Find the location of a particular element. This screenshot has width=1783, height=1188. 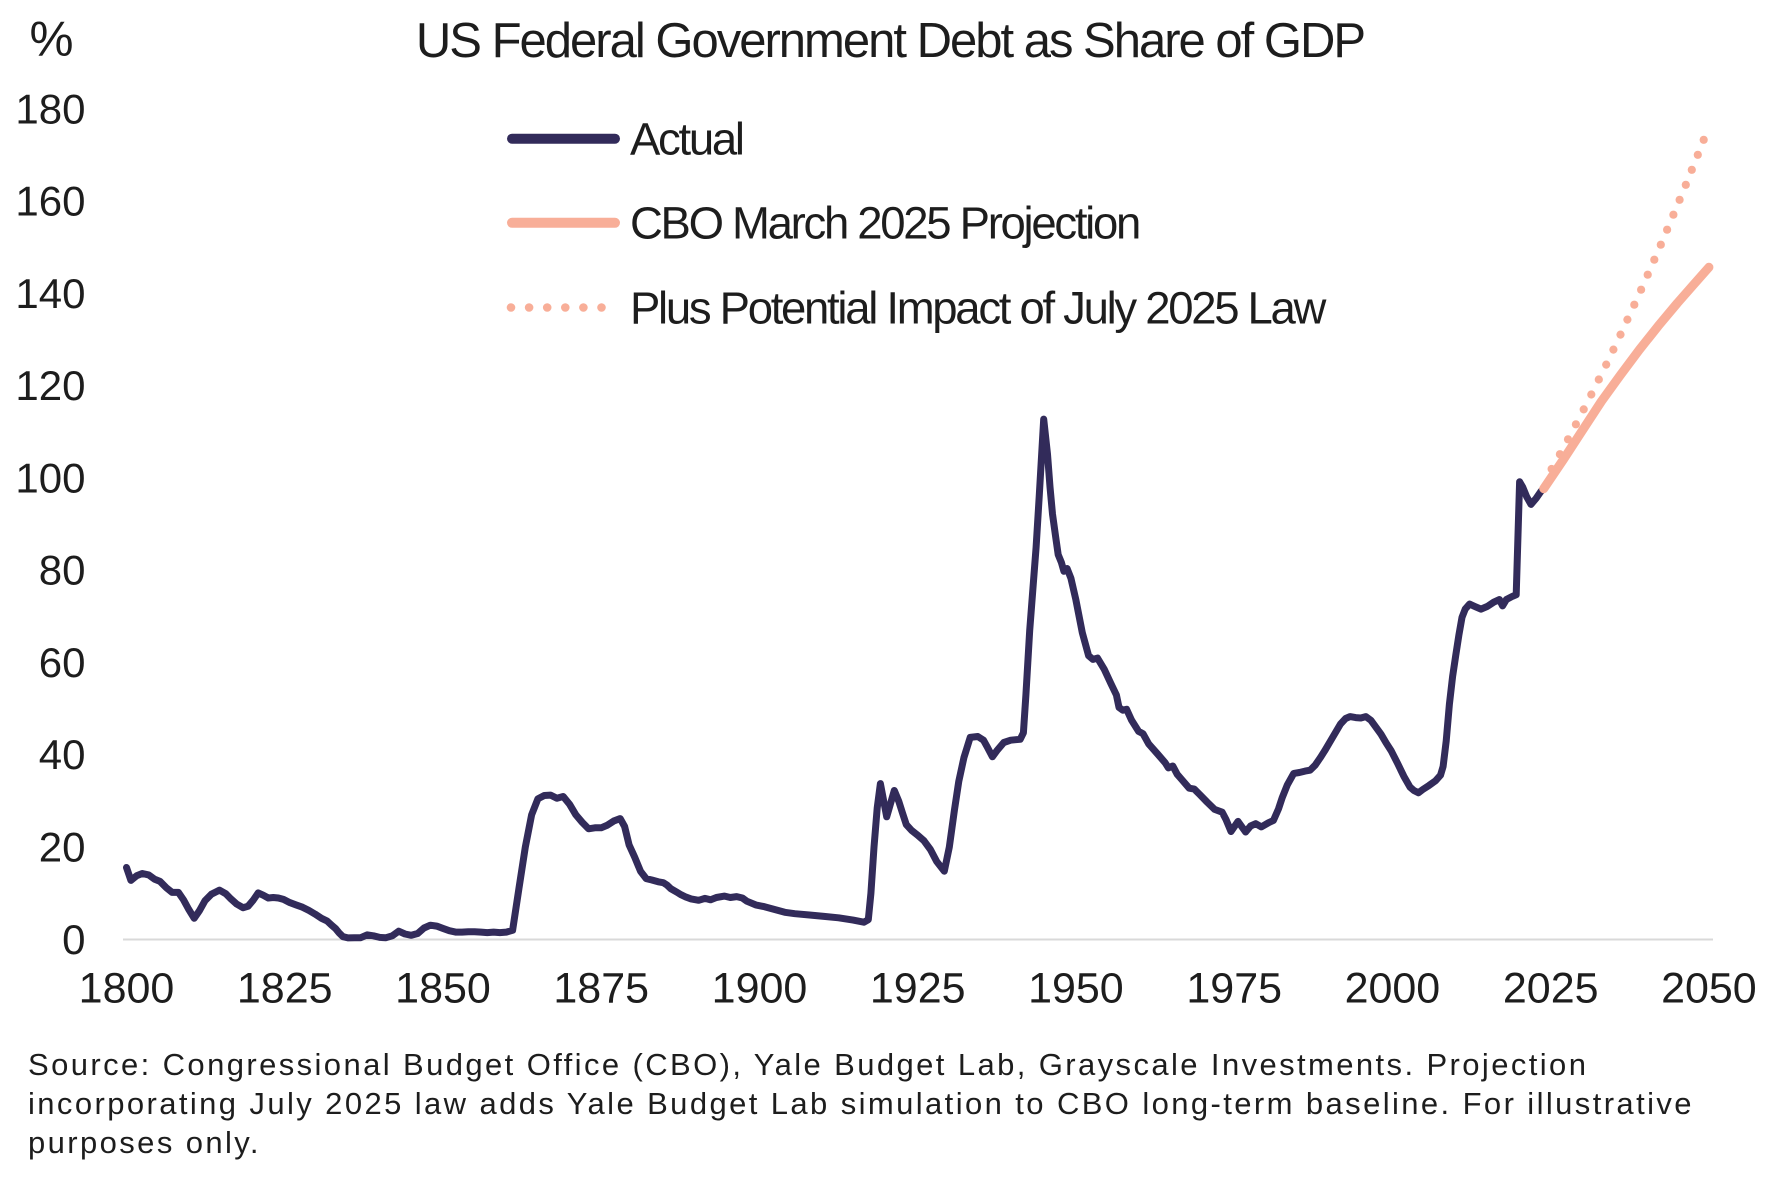

svg-text: 1975 is located at coordinates (1234, 989).